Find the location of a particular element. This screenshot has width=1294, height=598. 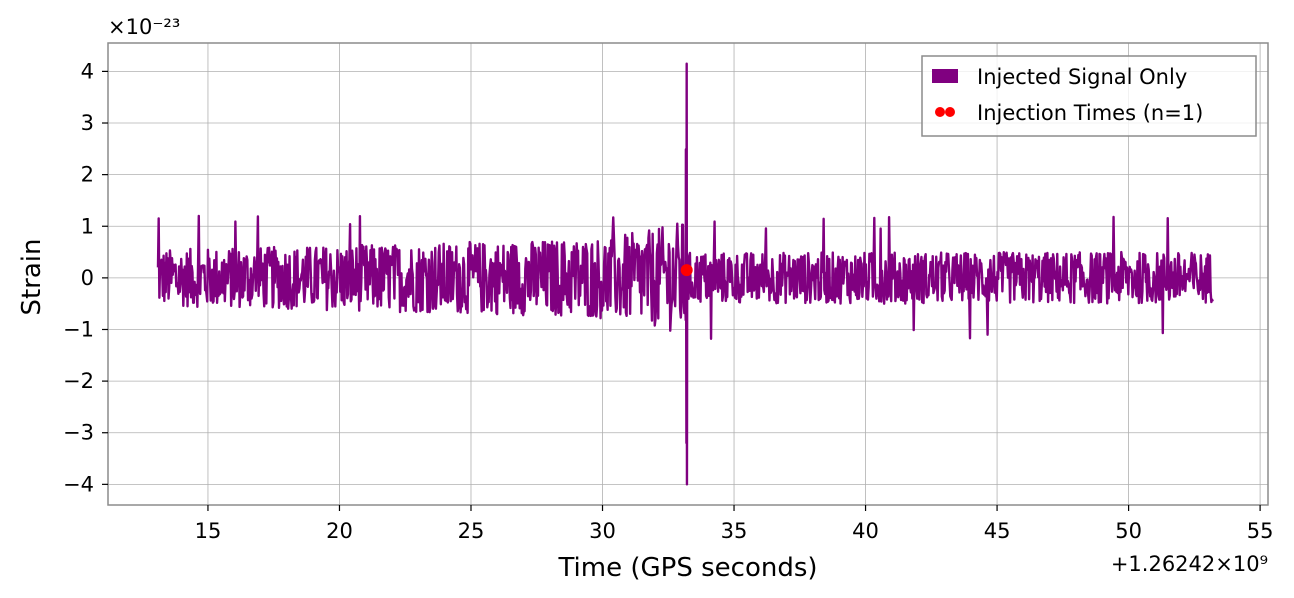

y-tick-label: −3 is located at coordinates (78, 433).